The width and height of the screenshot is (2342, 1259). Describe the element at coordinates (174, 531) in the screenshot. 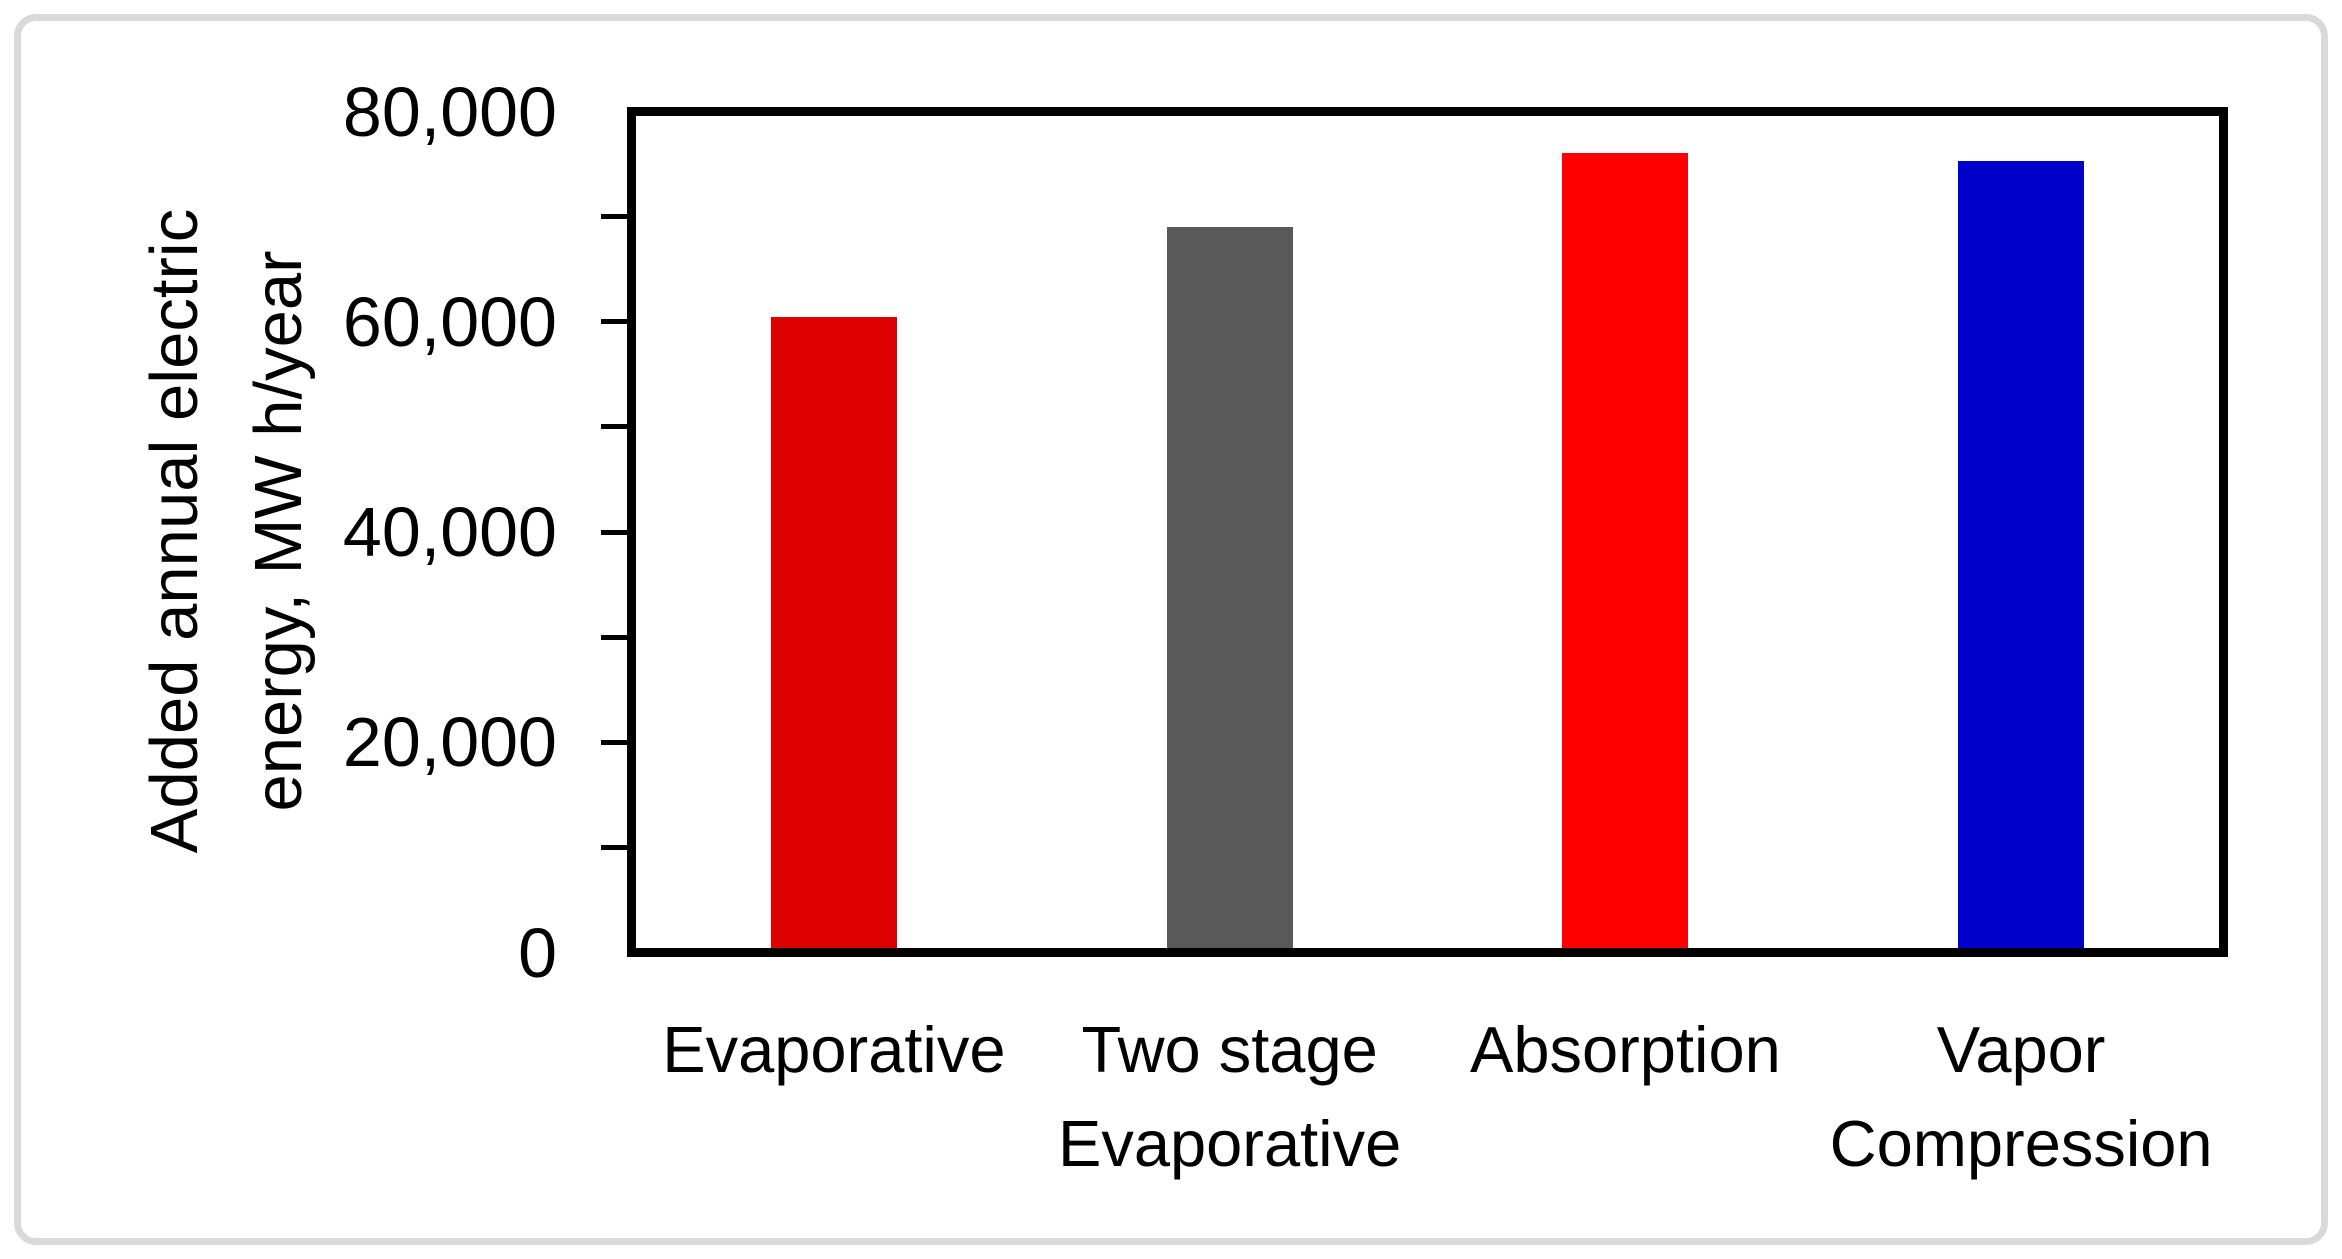

I see `y-axis-title-line: Added annual electric` at that location.